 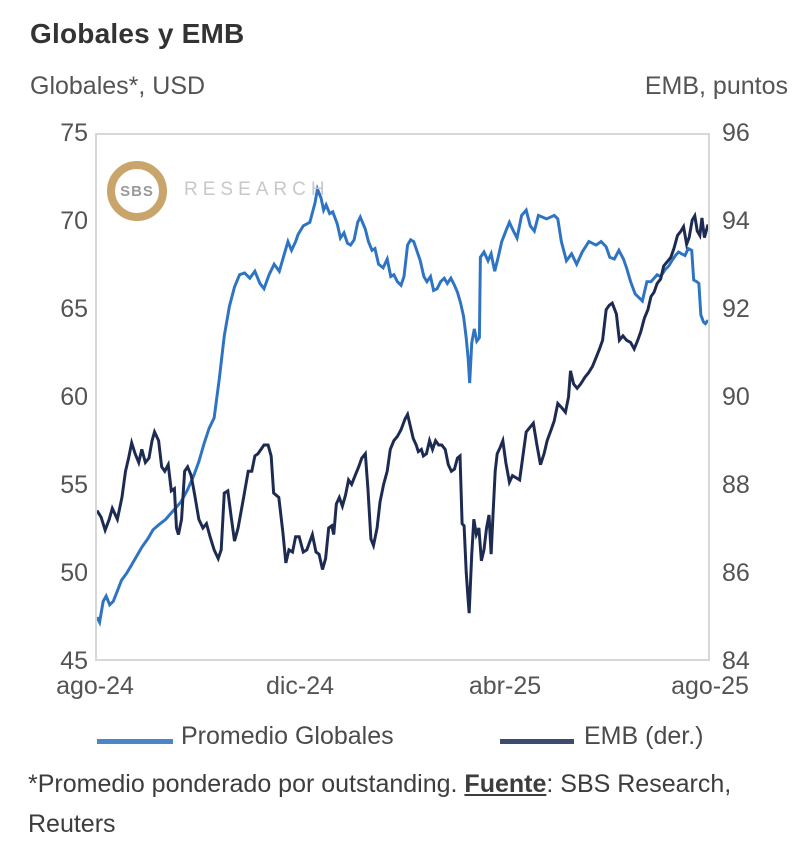 I want to click on right-axis-tick-label: 94, so click(x=736, y=221).